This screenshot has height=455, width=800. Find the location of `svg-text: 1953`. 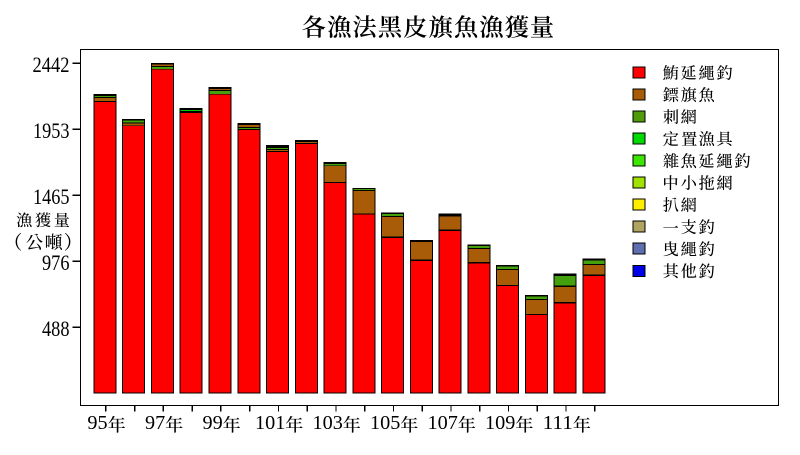

svg-text: 1953 is located at coordinates (51, 130).